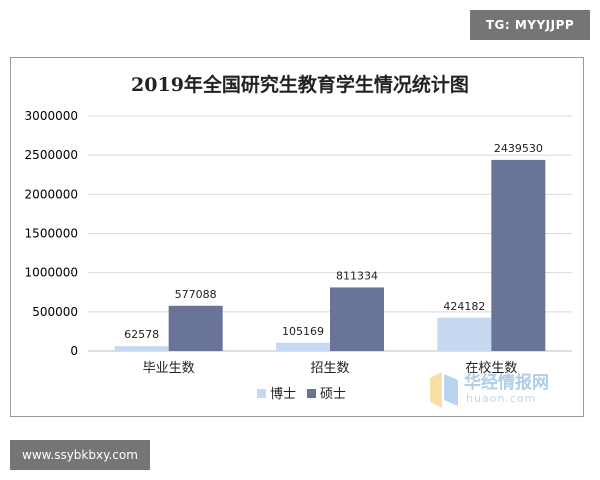 This screenshot has width=600, height=480. What do you see at coordinates (333, 394) in the screenshot?
I see `legend-label: 硕士` at bounding box center [333, 394].